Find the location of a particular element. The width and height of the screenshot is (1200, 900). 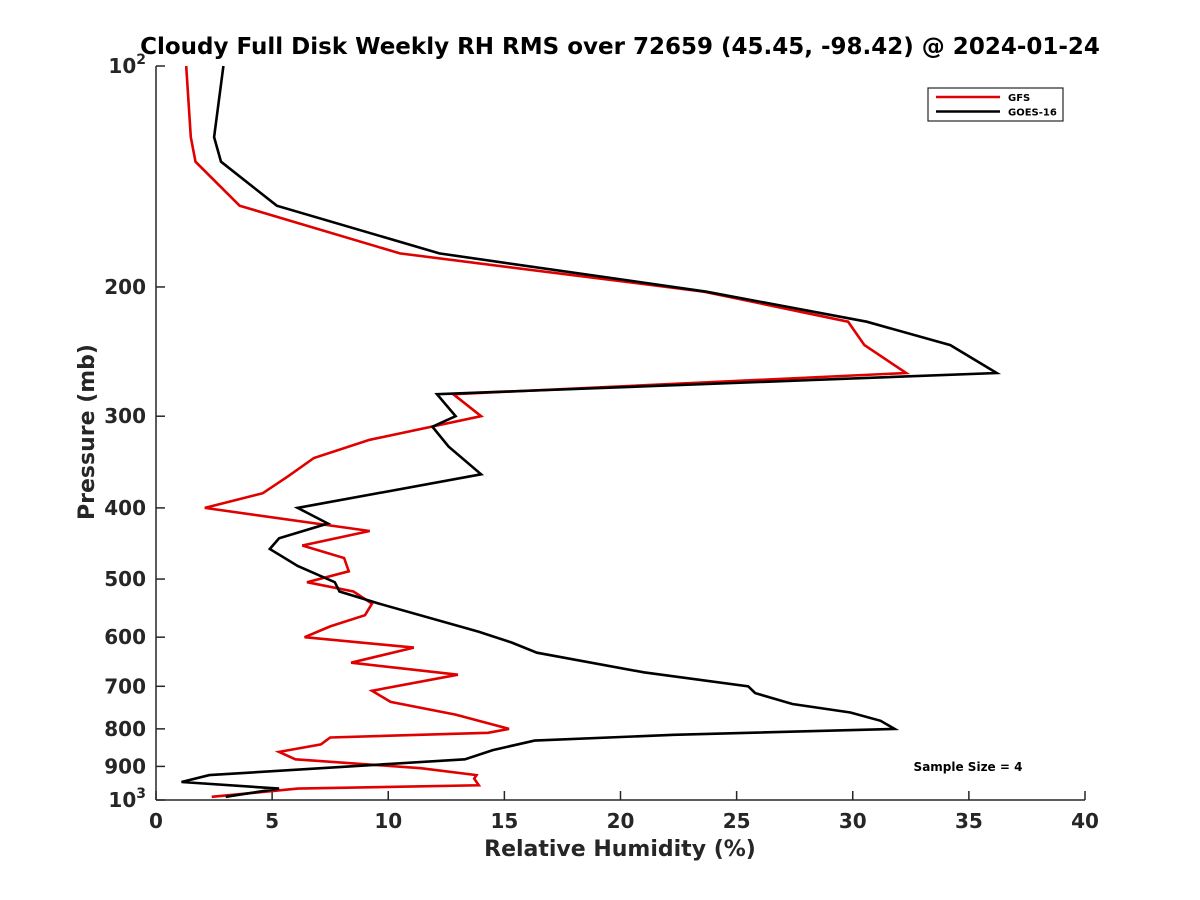

x-tick-label: 40 is located at coordinates (1085, 821).